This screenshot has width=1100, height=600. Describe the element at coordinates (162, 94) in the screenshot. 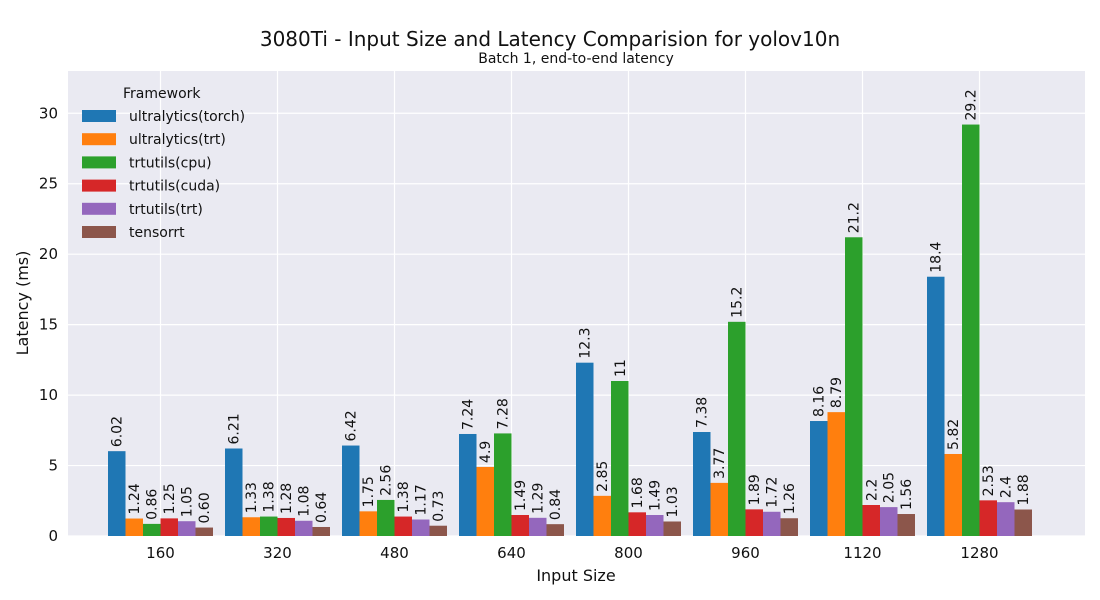

I see `legend-title: Framework` at that location.